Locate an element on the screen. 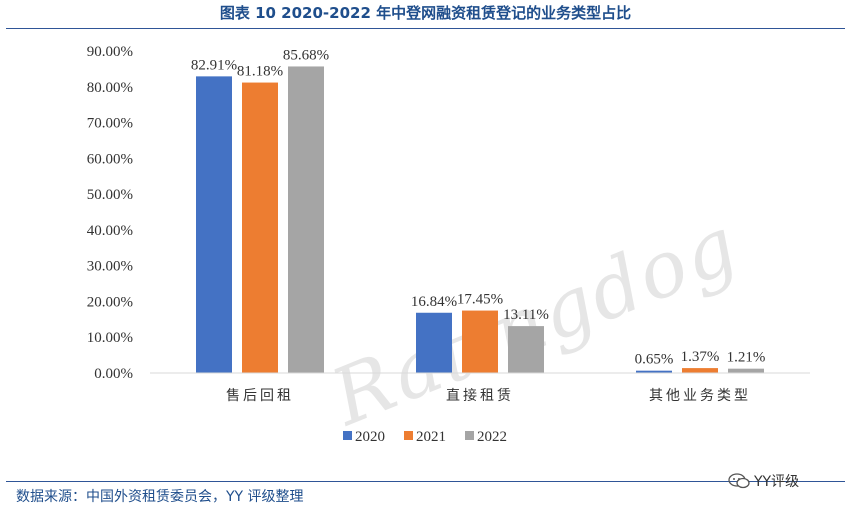 This screenshot has height=517, width=851. y-tick-label: 70.00% is located at coordinates (110, 124).